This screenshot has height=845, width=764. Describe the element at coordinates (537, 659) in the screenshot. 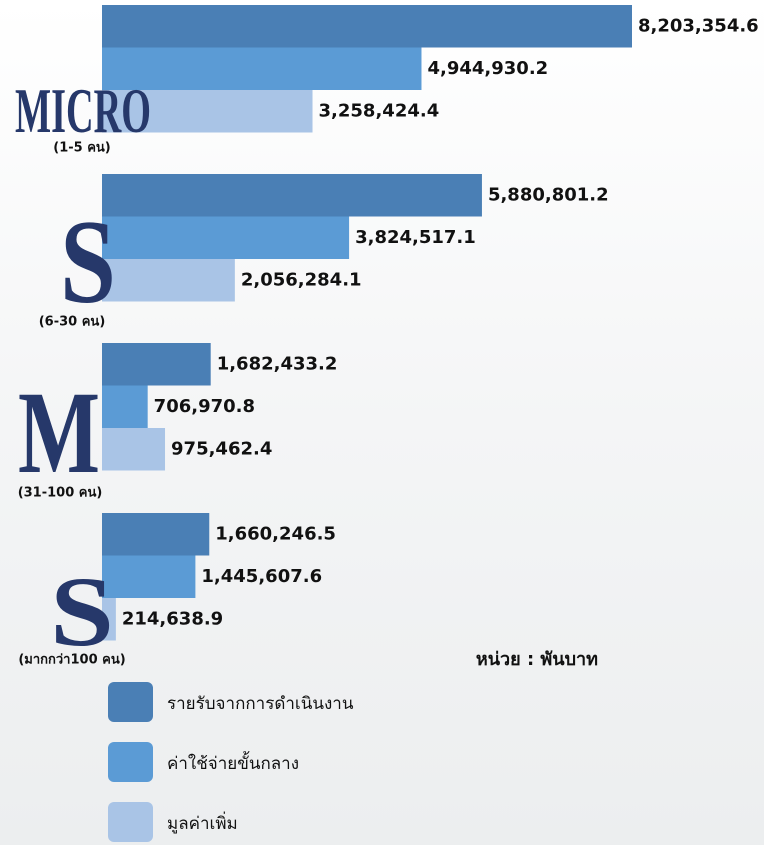

I see `unit-label: หน่วย : พันบาท` at that location.